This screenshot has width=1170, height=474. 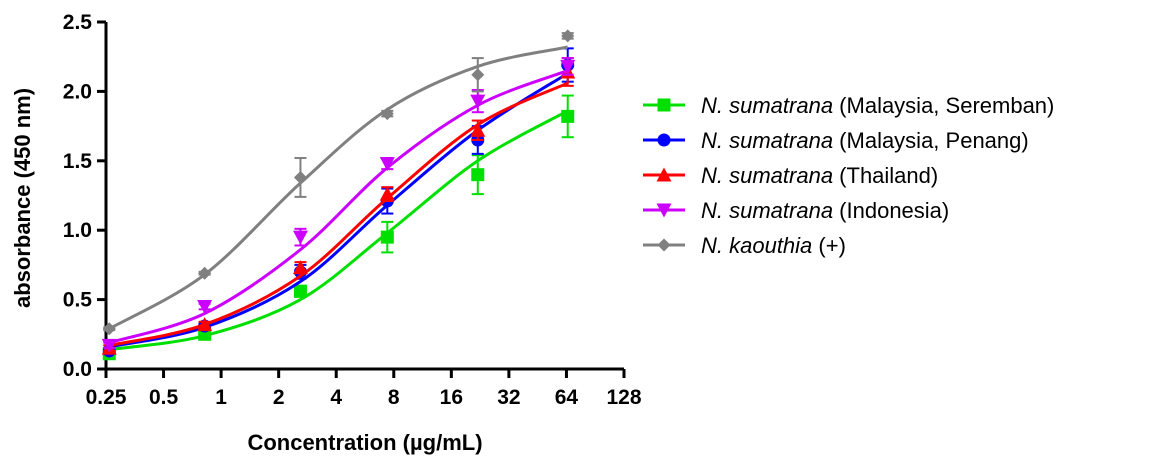 I want to click on legend-item-4: N. kaouthia (+), so click(x=744, y=245).